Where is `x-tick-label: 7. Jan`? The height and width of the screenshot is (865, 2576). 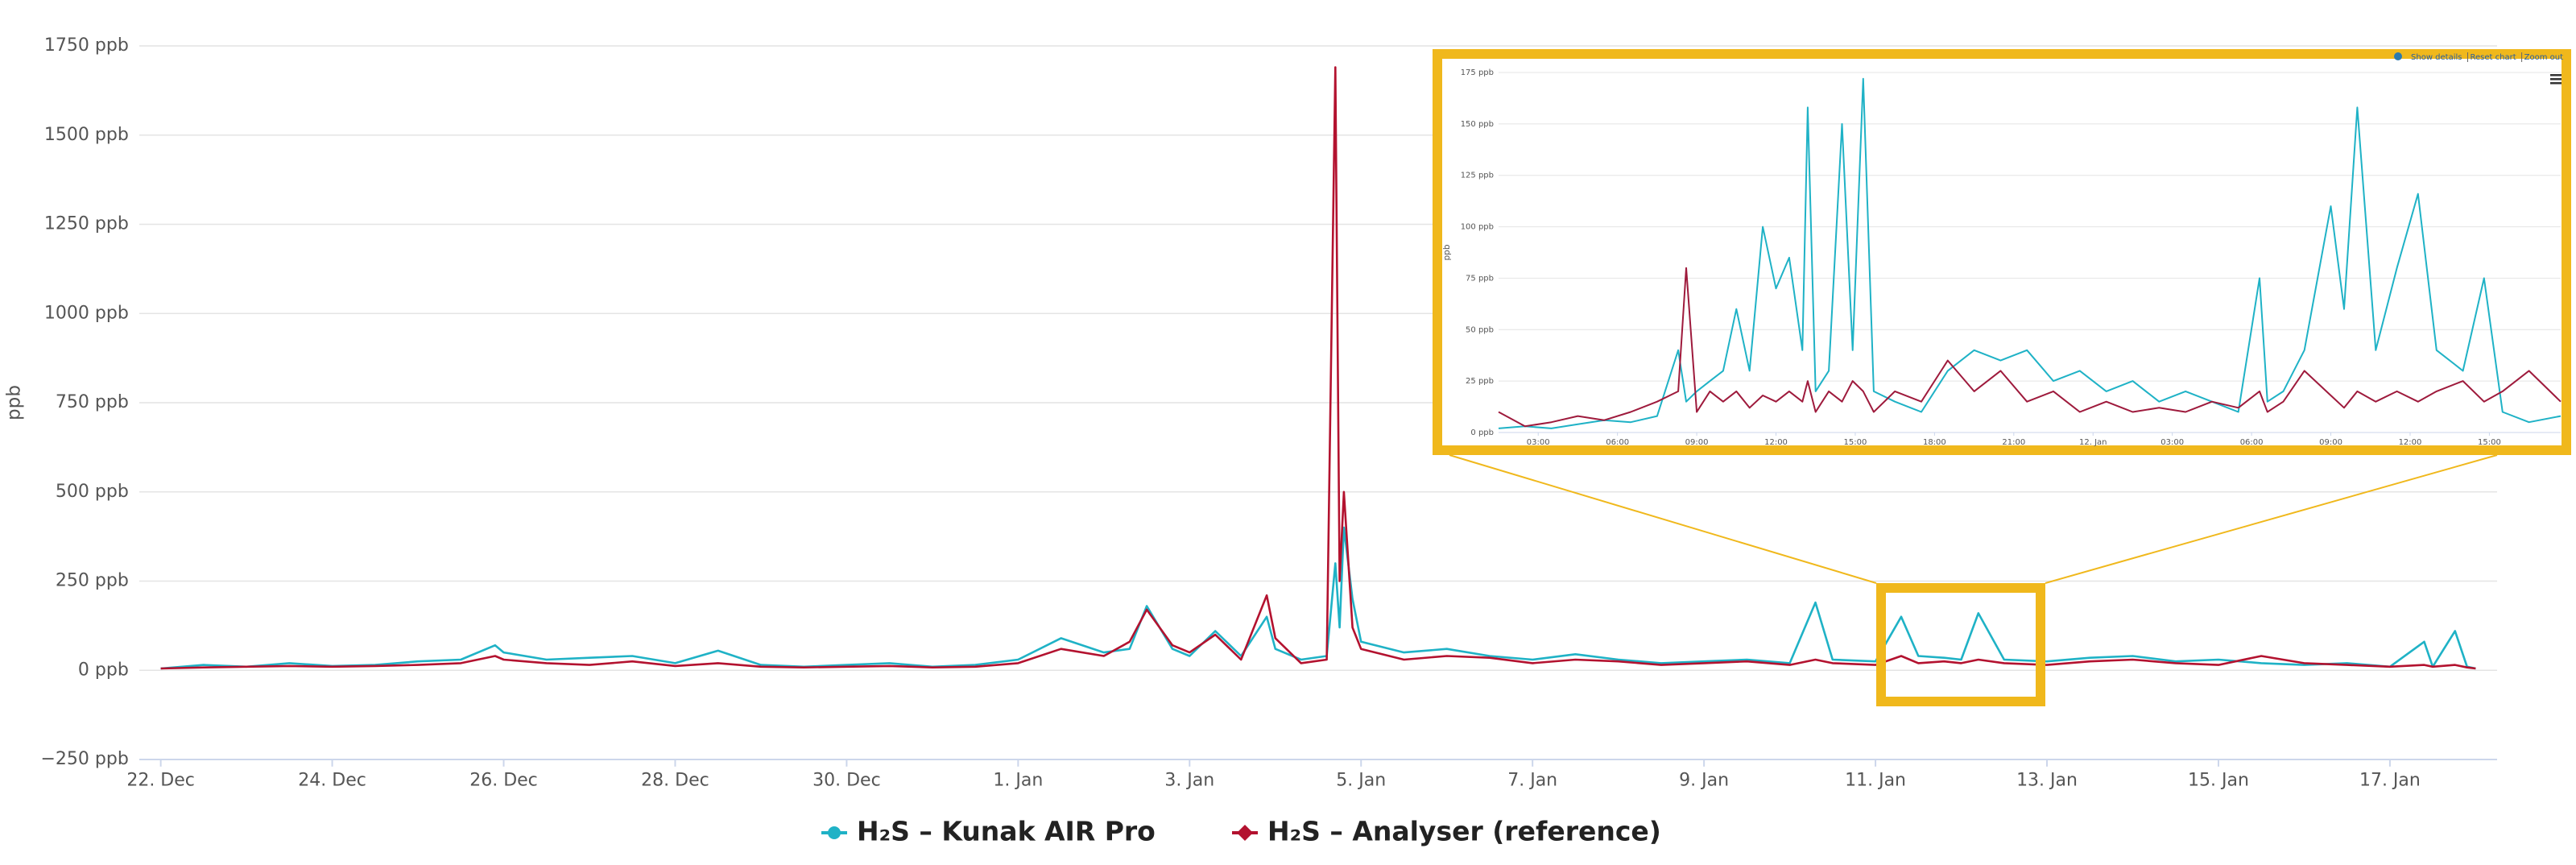 x-tick-label: 7. Jan is located at coordinates (1532, 780).